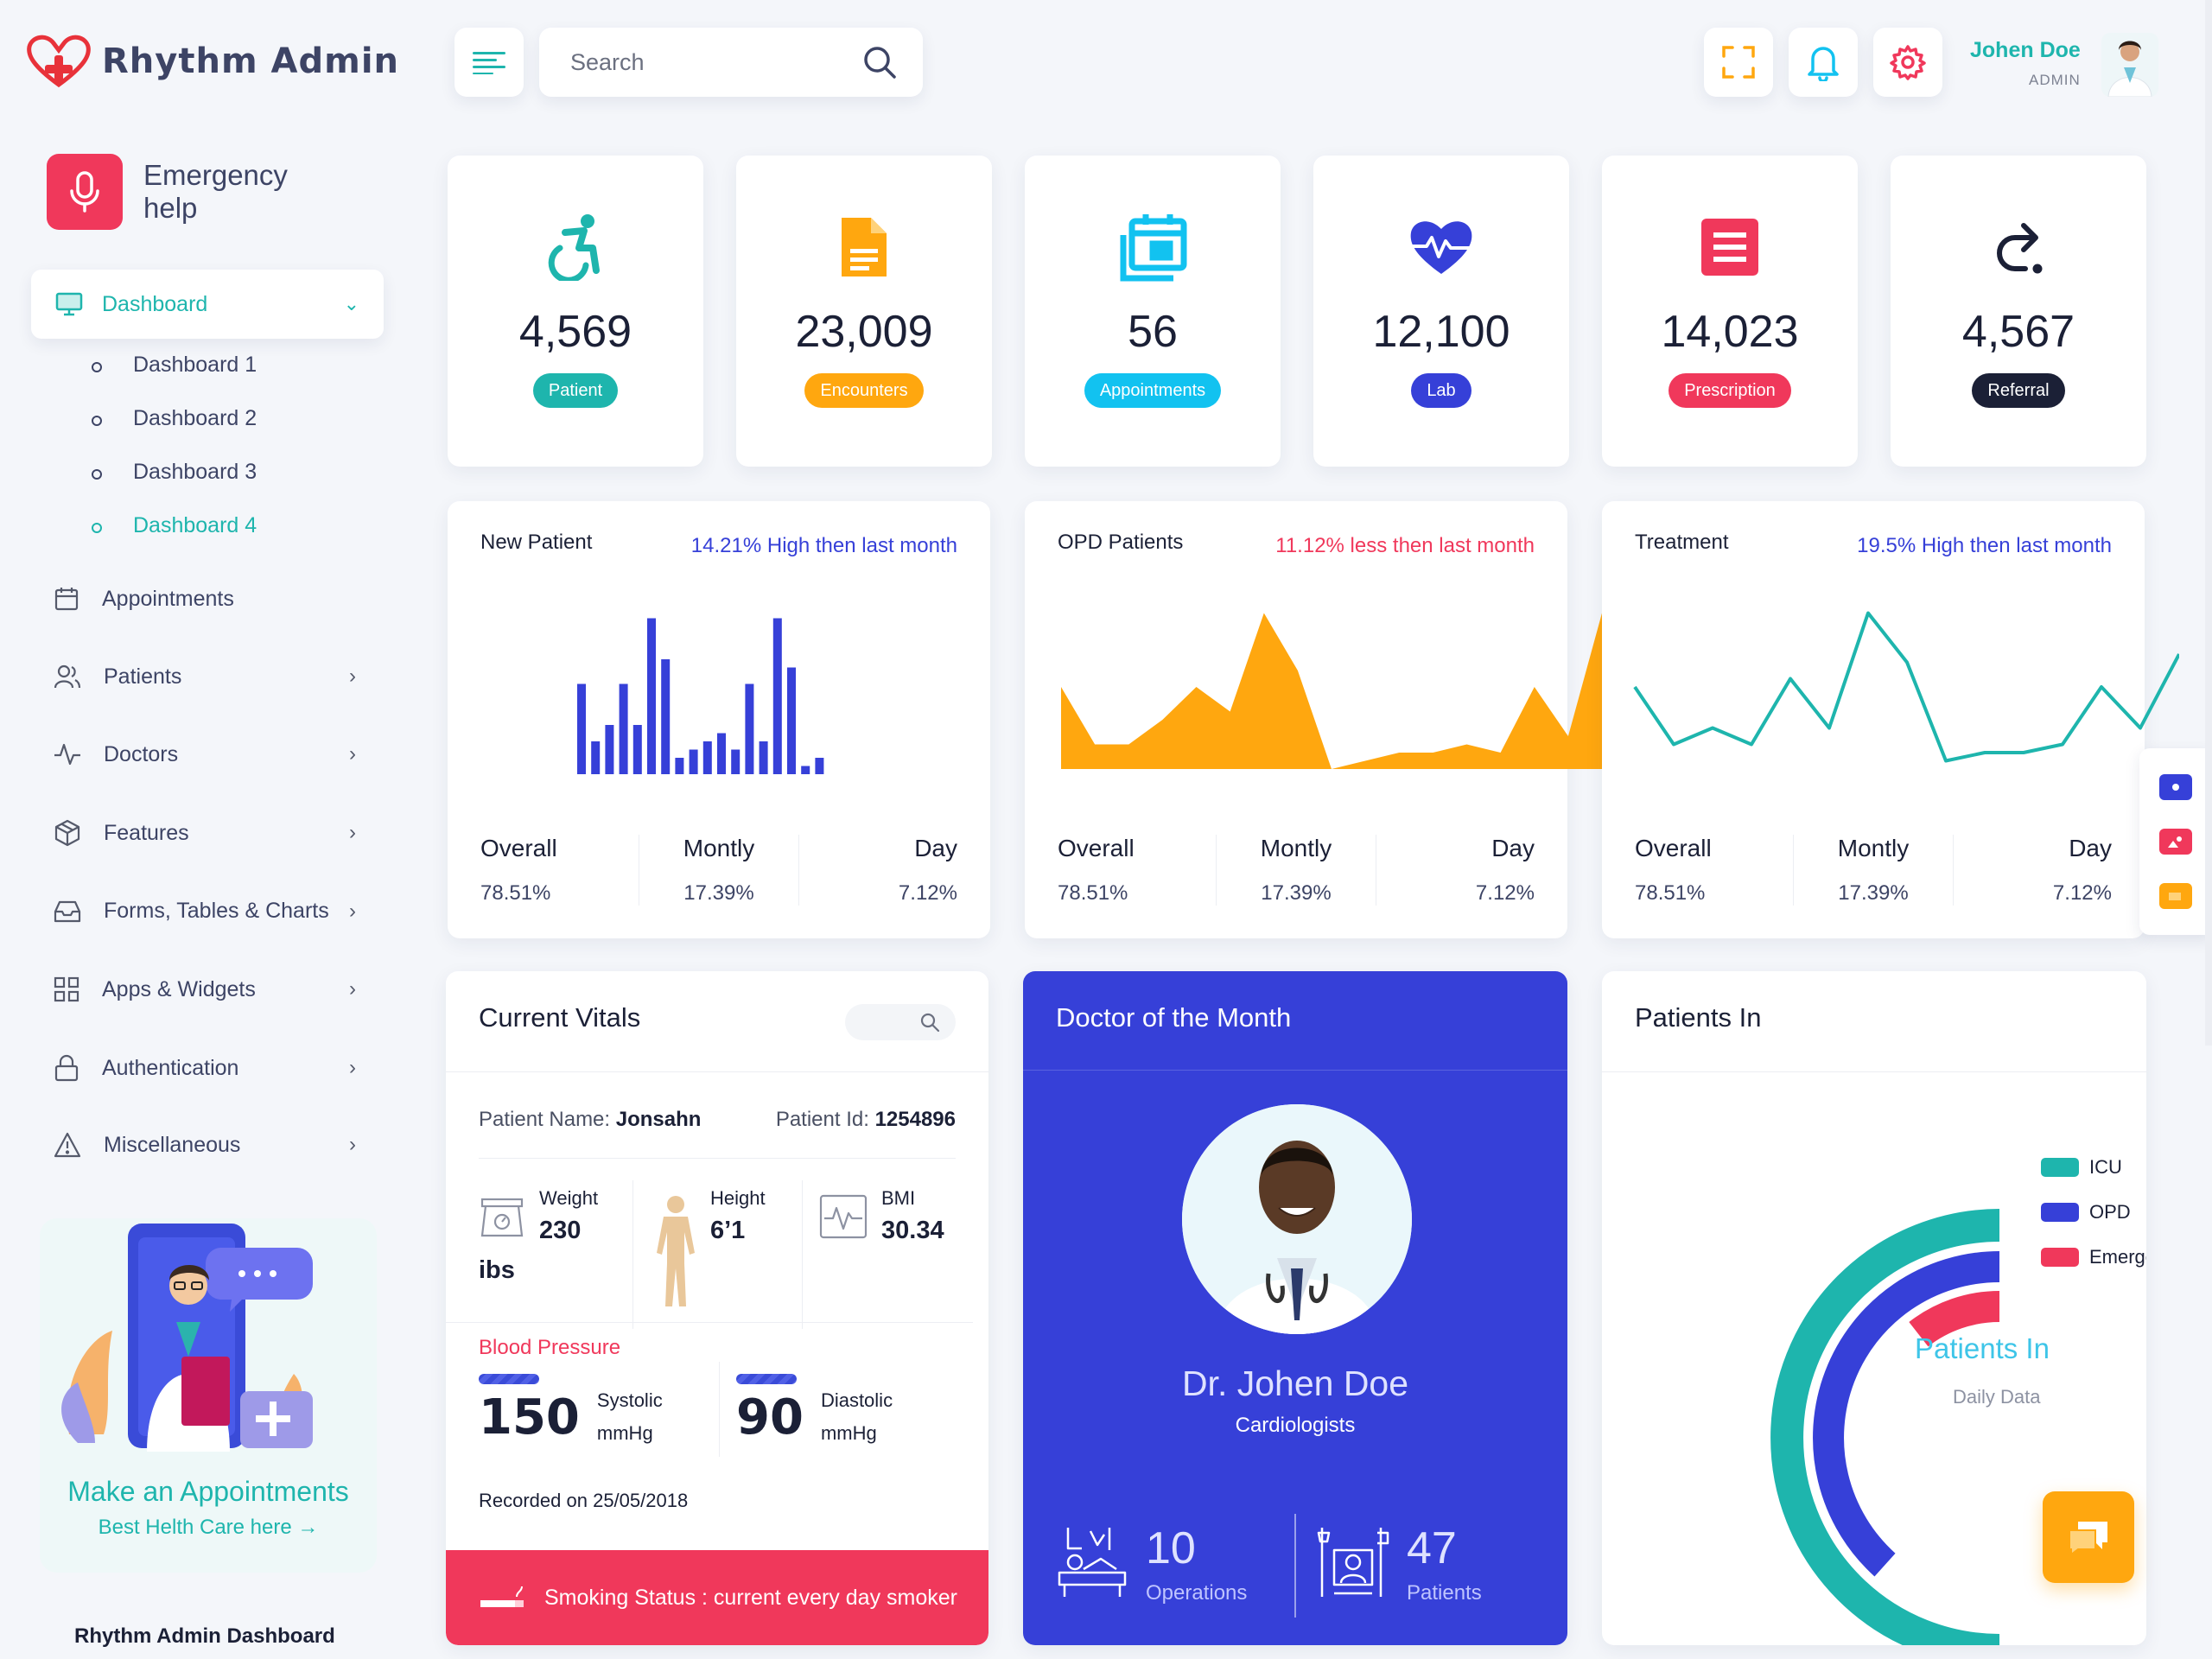 This screenshot has height=1659, width=2212. What do you see at coordinates (2088, 1537) in the screenshot?
I see `chat-button` at bounding box center [2088, 1537].